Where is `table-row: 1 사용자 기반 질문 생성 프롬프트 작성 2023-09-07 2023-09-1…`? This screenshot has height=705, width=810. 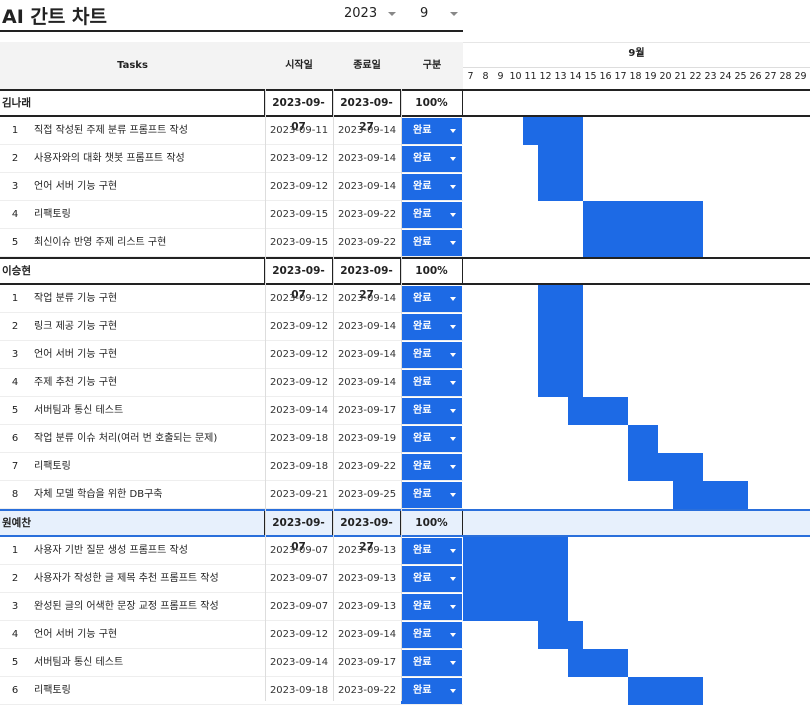 table-row: 1 사용자 기반 질문 생성 프롬프트 작성 2023-09-07 2023-09-1… is located at coordinates (231, 551).